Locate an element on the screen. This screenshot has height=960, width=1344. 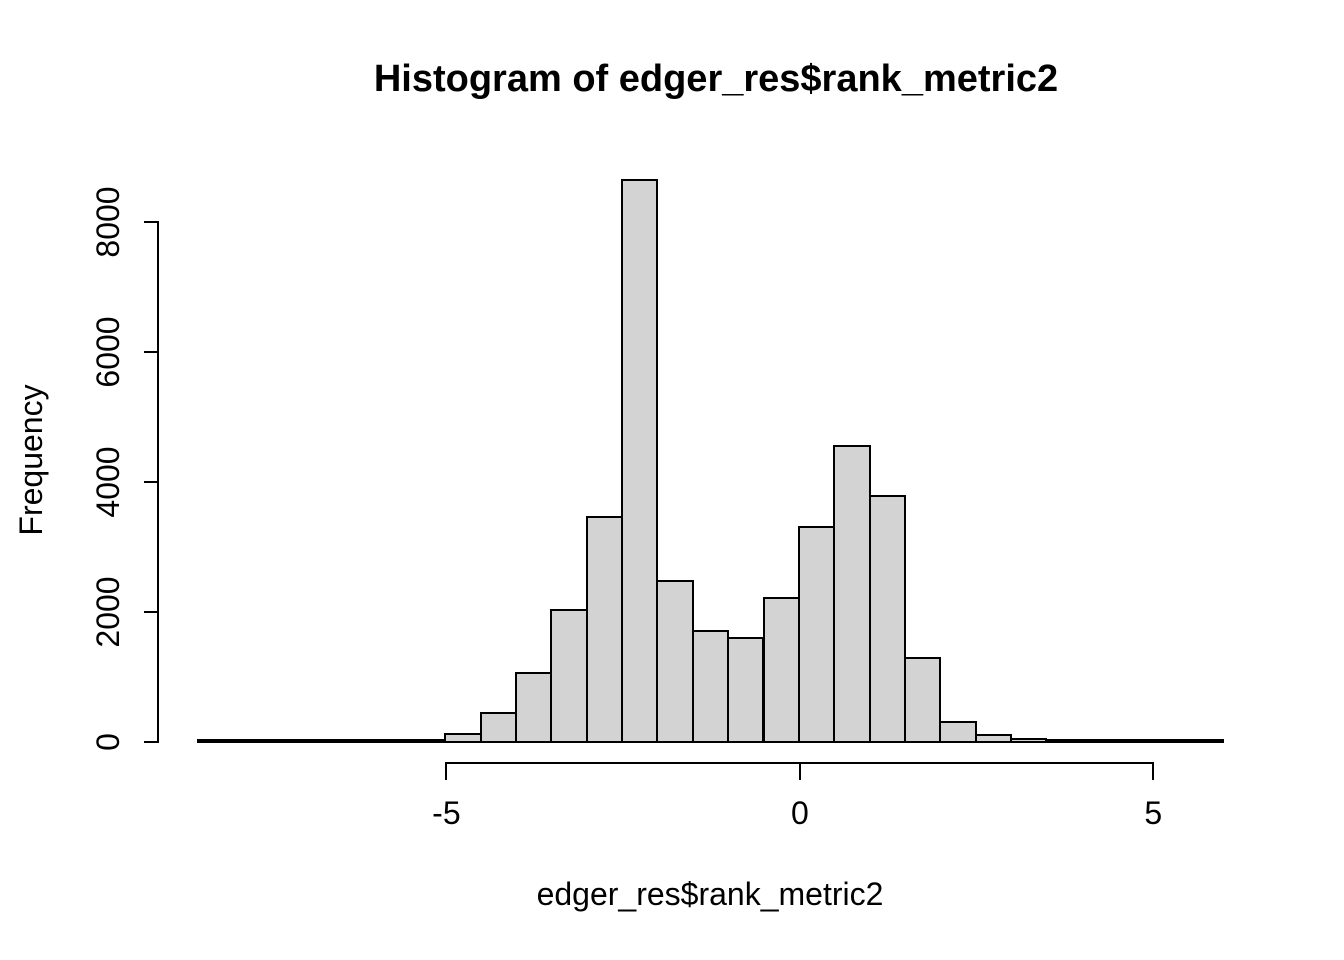
y-axis-label: Frequency is located at coordinates (31, 460).